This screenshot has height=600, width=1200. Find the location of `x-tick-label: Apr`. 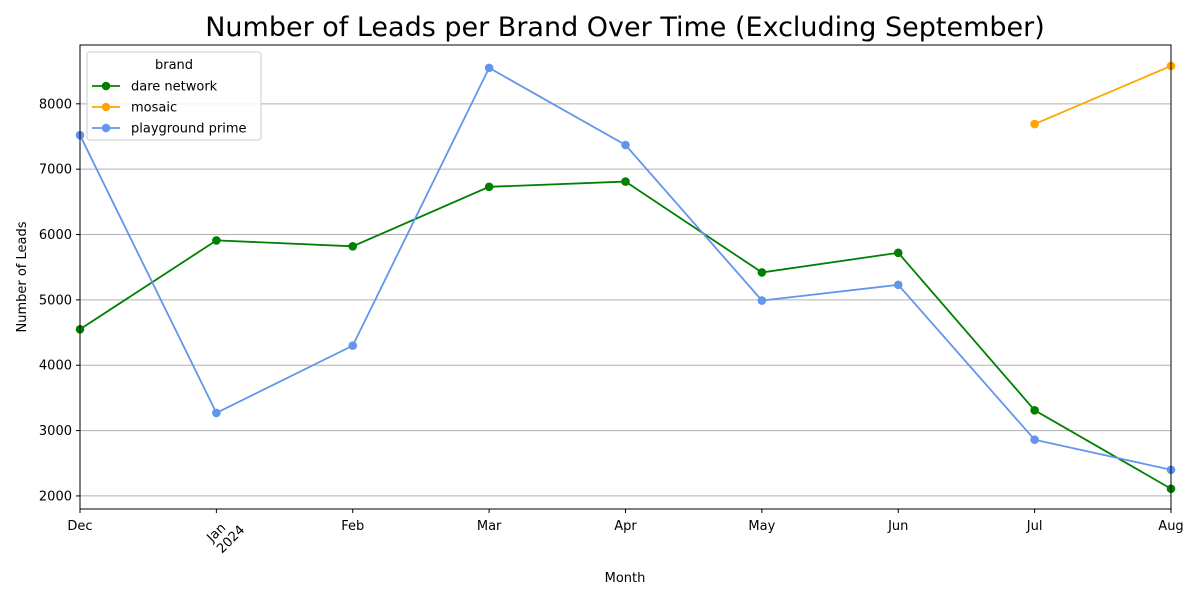

x-tick-label: Apr is located at coordinates (625, 526).